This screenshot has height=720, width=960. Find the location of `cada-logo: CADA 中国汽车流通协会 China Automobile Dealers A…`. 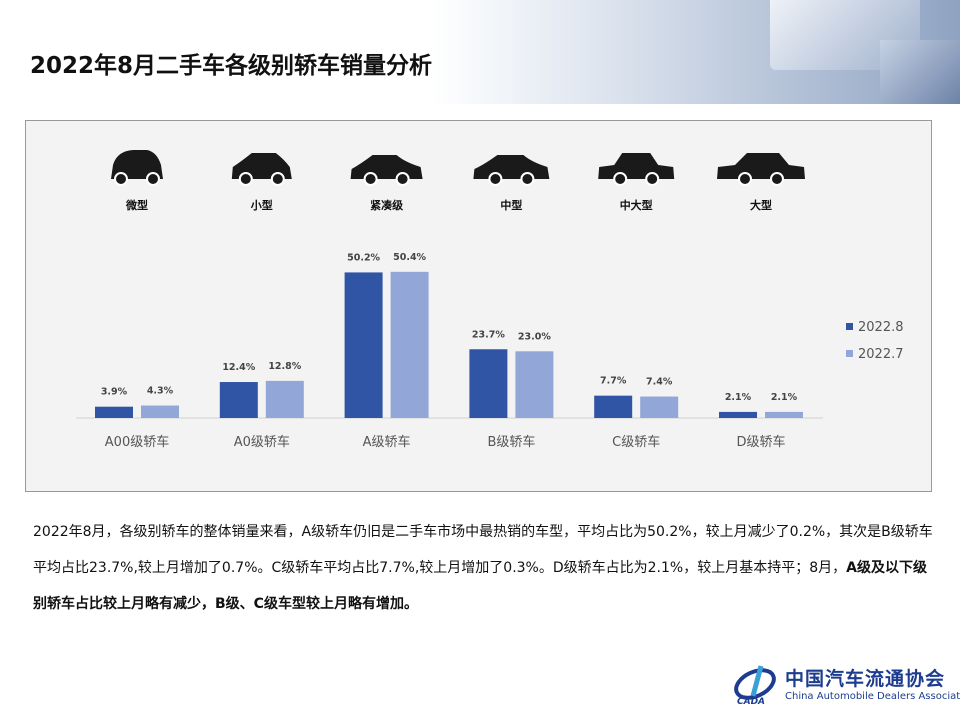

cada-logo: CADA 中国汽车流通协会 China Automobile Dealers A… is located at coordinates (846, 685).